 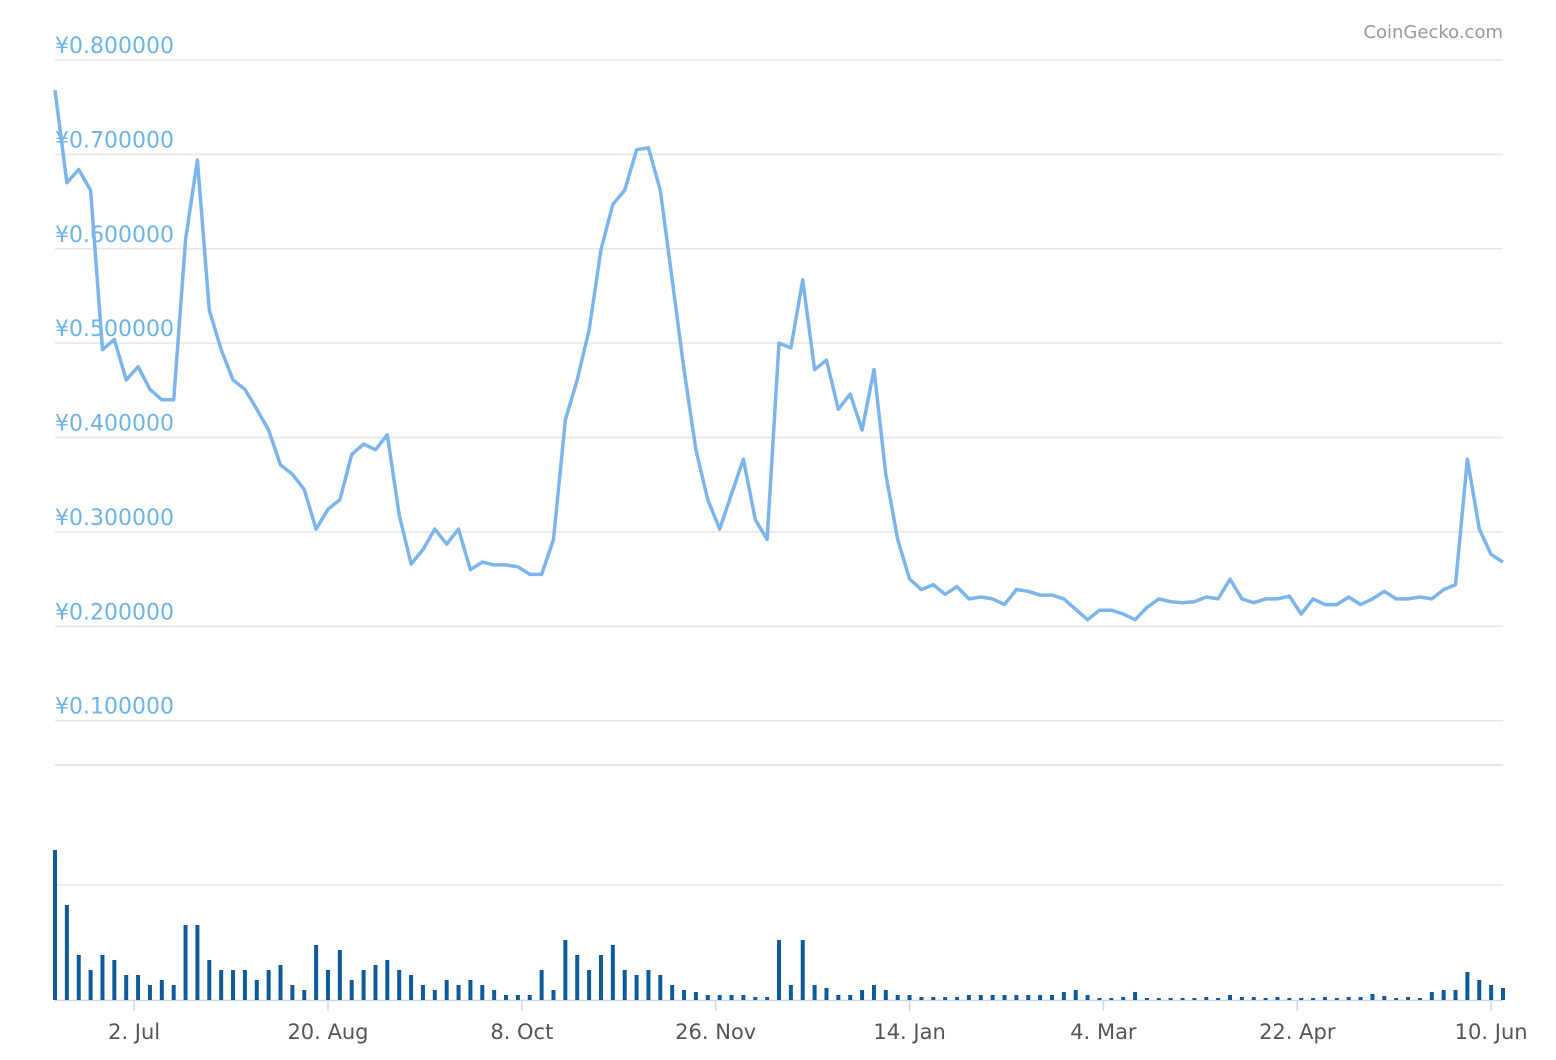 What do you see at coordinates (1491, 1032) in the screenshot?
I see `x-tick-label: 10. Jun` at bounding box center [1491, 1032].